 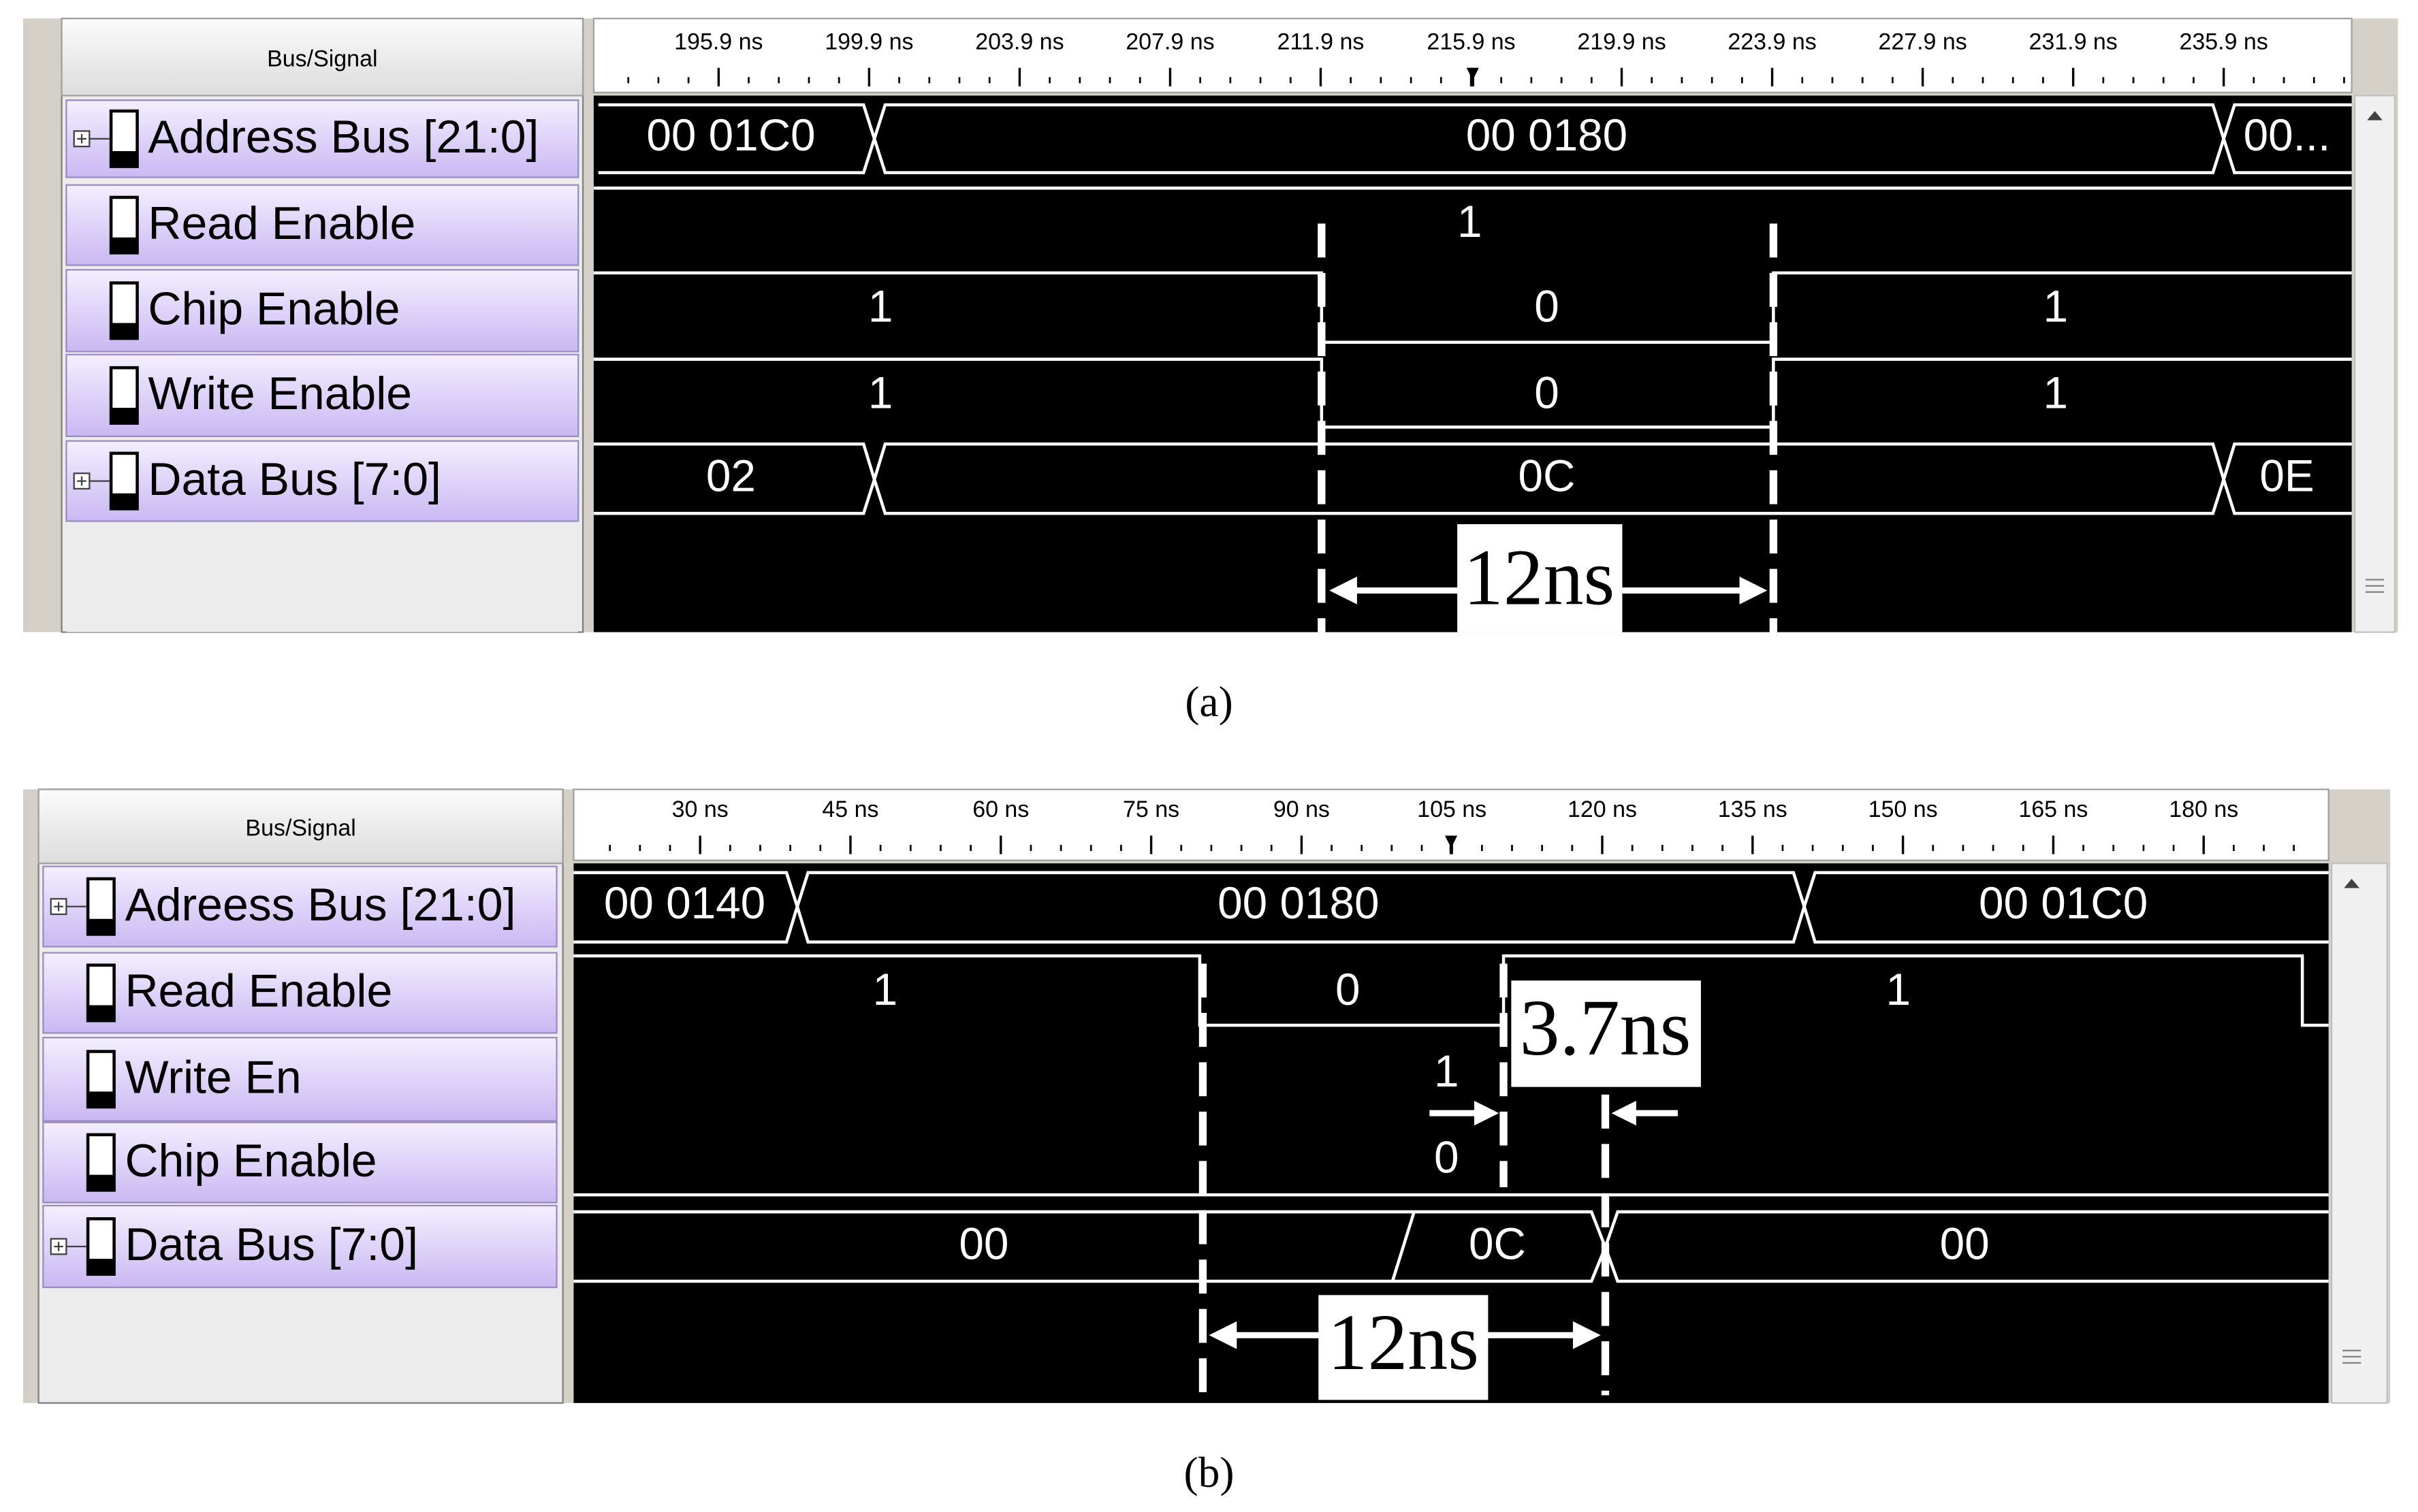 What do you see at coordinates (1471, 41) in the screenshot?
I see `tick-label: 215.9 ns` at bounding box center [1471, 41].